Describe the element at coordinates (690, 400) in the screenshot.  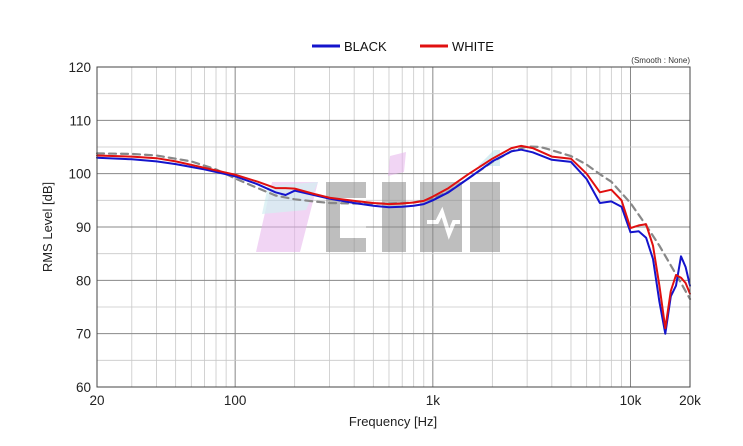
I see `x-tick-label: 20k` at that location.